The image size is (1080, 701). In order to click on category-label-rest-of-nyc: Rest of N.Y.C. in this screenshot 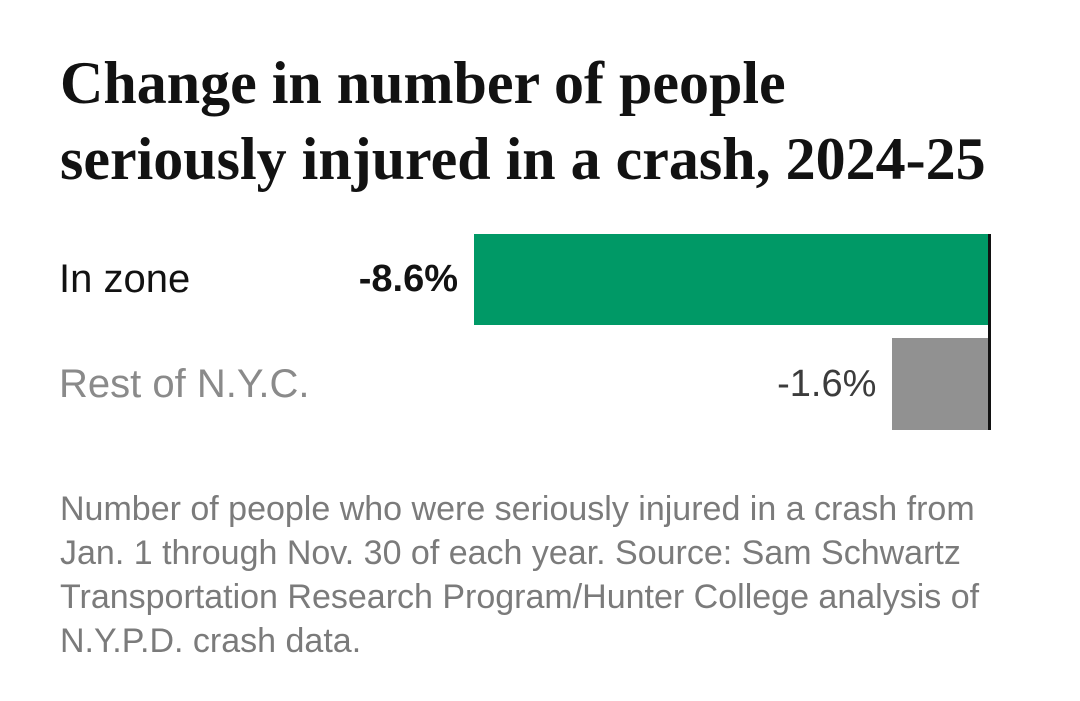, I will do `click(184, 383)`.